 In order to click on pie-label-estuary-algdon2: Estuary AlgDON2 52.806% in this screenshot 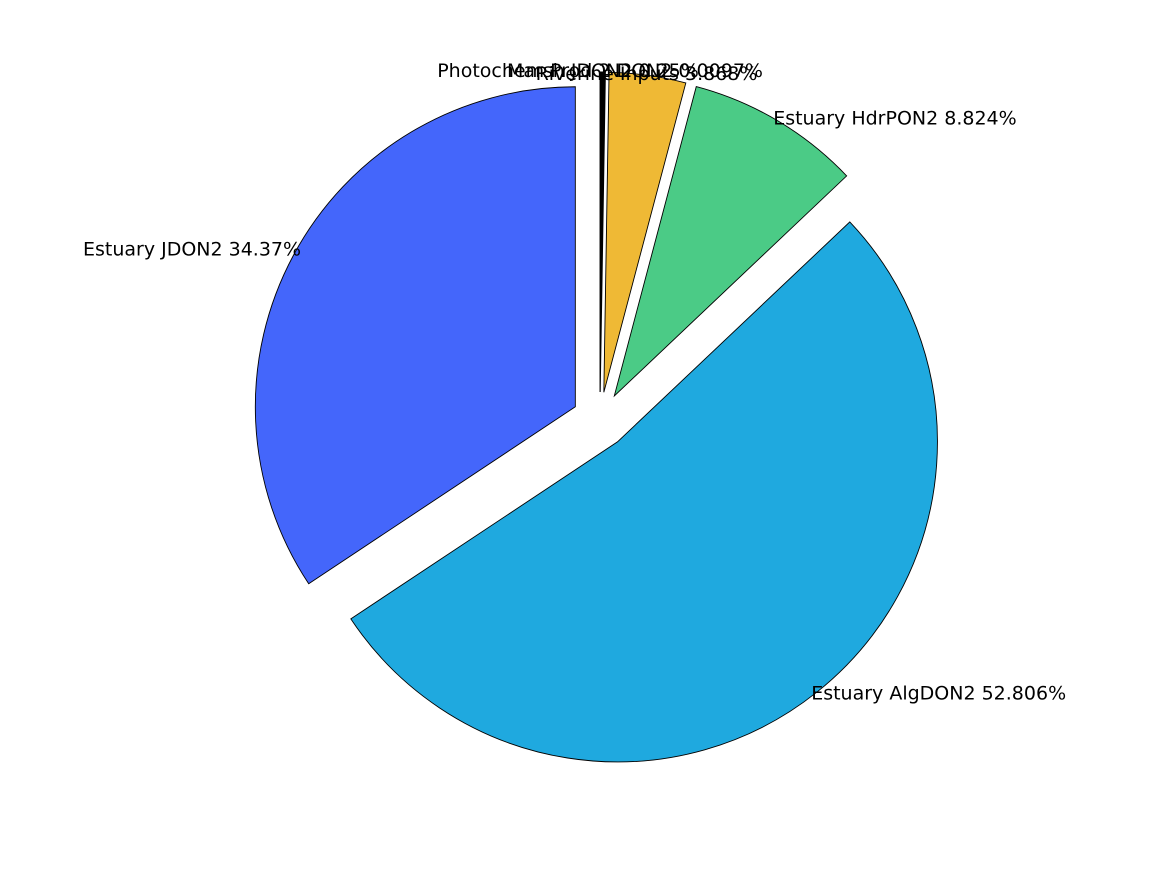, I will do `click(938, 693)`.